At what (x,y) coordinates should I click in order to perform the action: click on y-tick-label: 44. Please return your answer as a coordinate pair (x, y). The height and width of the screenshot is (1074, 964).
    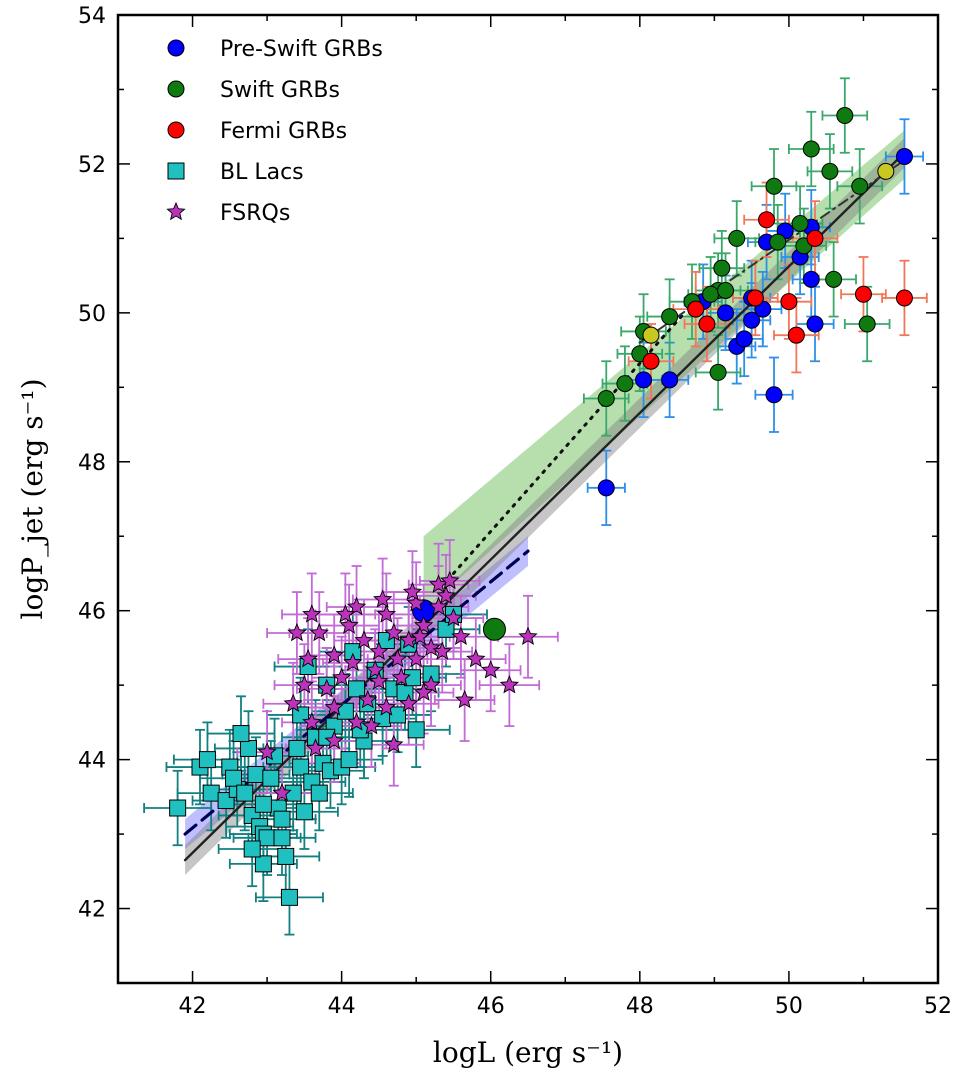
    Looking at the image, I should click on (92, 761).